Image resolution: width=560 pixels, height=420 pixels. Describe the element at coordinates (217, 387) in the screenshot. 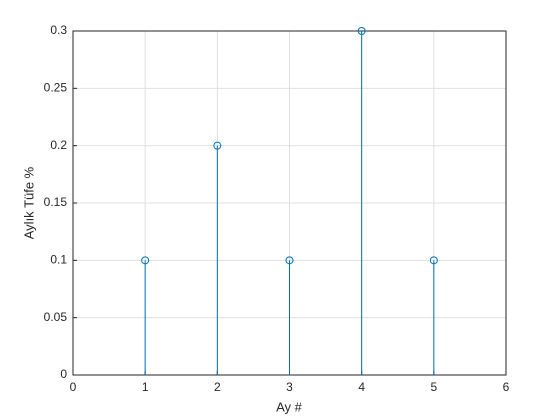

I see `x-tick-label: 2` at that location.